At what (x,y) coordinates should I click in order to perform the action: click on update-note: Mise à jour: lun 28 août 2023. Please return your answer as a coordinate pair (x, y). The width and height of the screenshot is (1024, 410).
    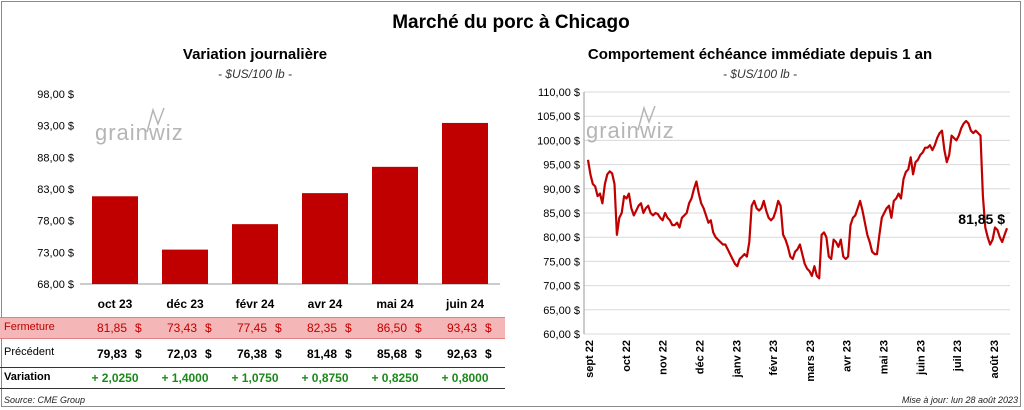
    Looking at the image, I should click on (959, 400).